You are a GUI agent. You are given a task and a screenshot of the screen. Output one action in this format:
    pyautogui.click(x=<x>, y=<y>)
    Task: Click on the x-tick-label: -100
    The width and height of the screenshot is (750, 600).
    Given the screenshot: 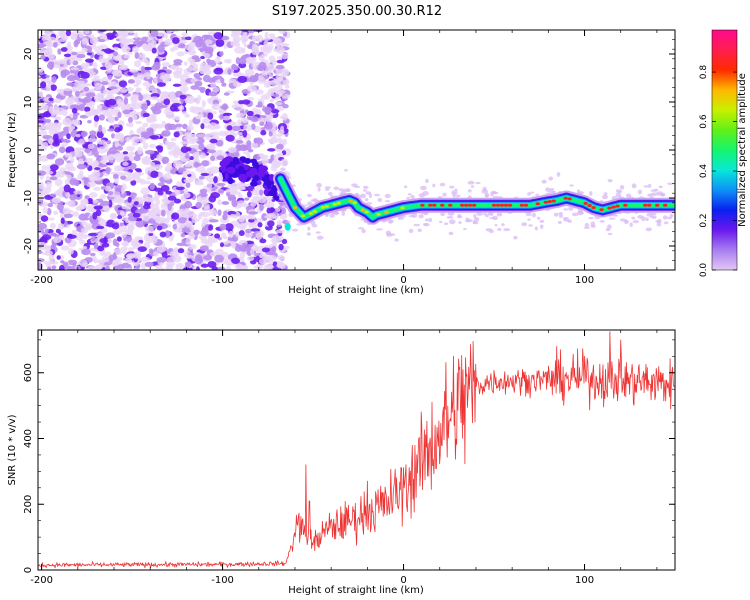 What is the action you would take?
    pyautogui.click(x=222, y=280)
    